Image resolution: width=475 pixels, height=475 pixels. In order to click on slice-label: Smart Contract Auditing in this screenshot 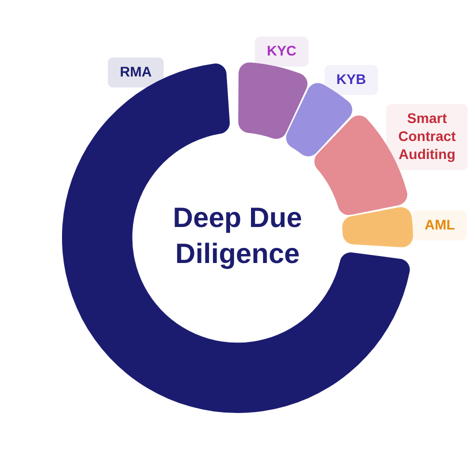, I will do `click(427, 136)`.